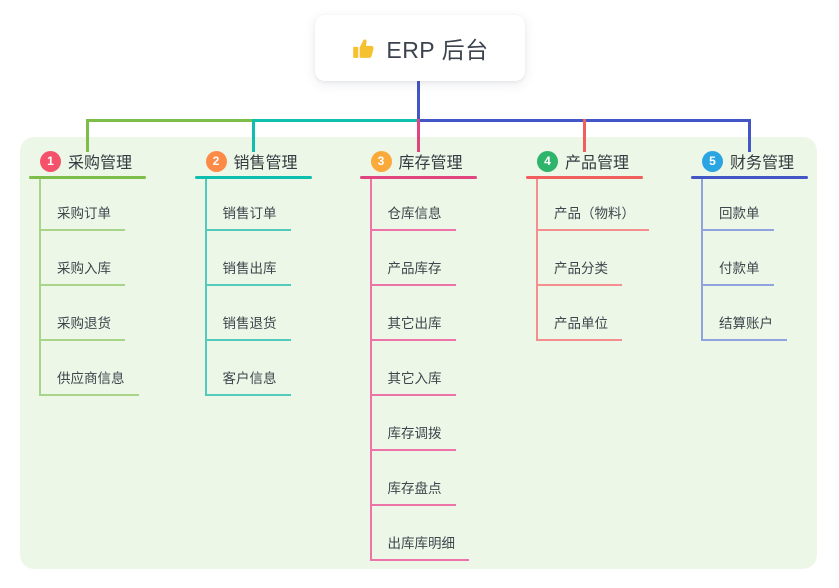 Image resolution: width=839 pixels, height=588 pixels. Describe the element at coordinates (82, 327) in the screenshot. I see `child-node: 采购退货` at that location.